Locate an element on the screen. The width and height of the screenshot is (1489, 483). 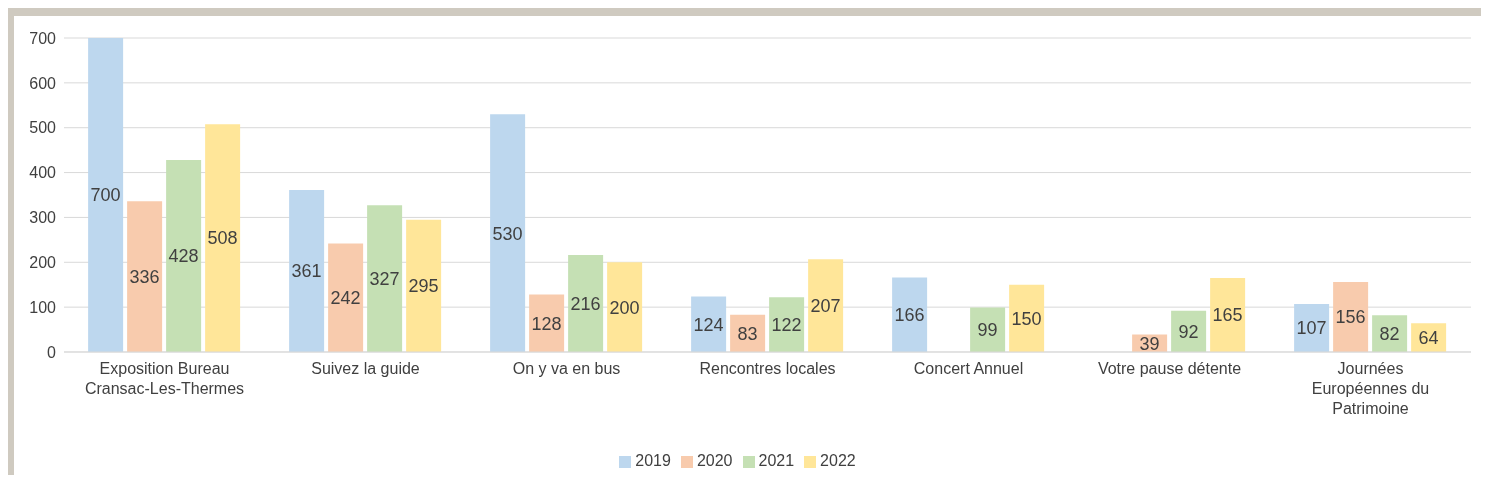
y-tick-label: 500 is located at coordinates (43, 128).